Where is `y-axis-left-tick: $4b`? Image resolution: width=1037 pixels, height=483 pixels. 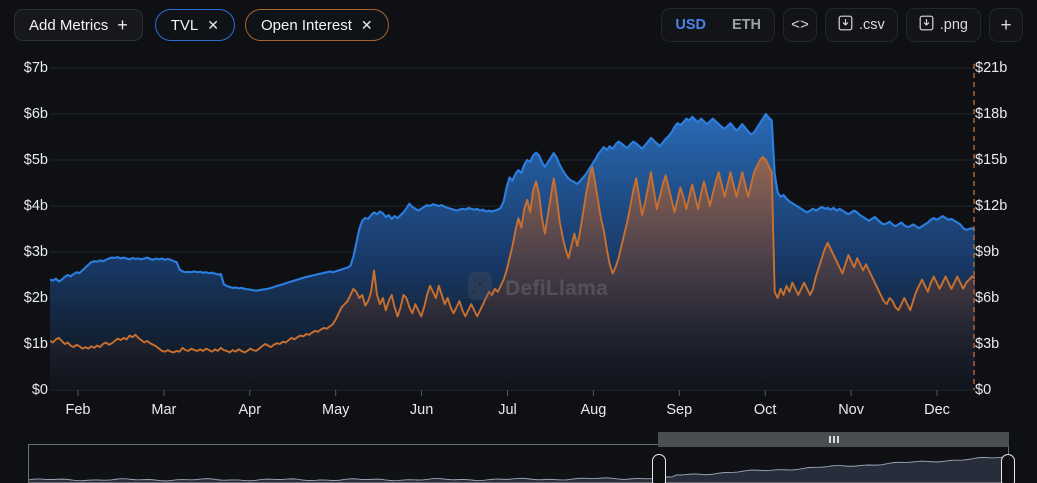 y-axis-left-tick: $4b is located at coordinates (35, 206).